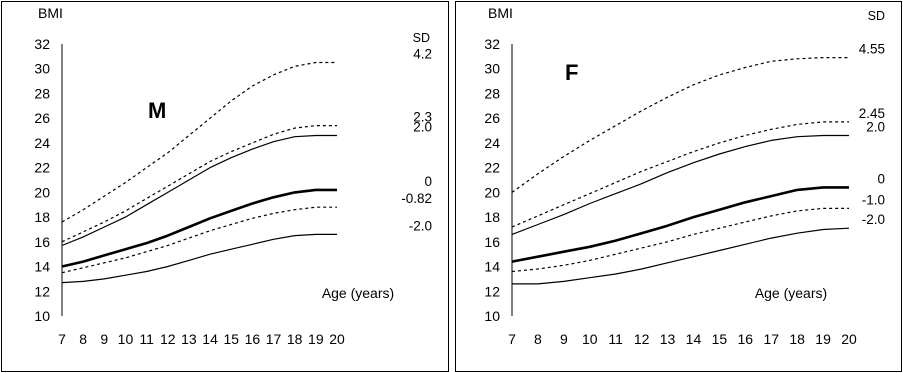 The width and height of the screenshot is (903, 373). I want to click on sd-curve-label: -1.0, so click(873, 199).